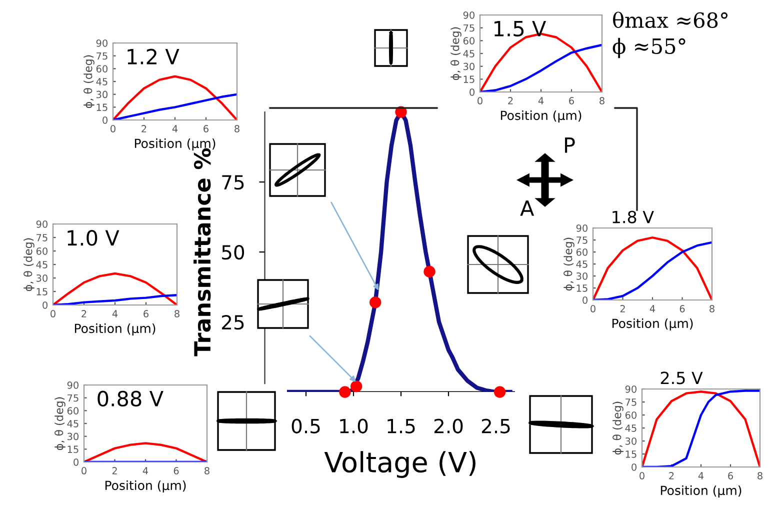 The width and height of the screenshot is (769, 509). Describe the element at coordinates (448, 426) in the screenshot. I see `x-tick-label: 2.0` at that location.